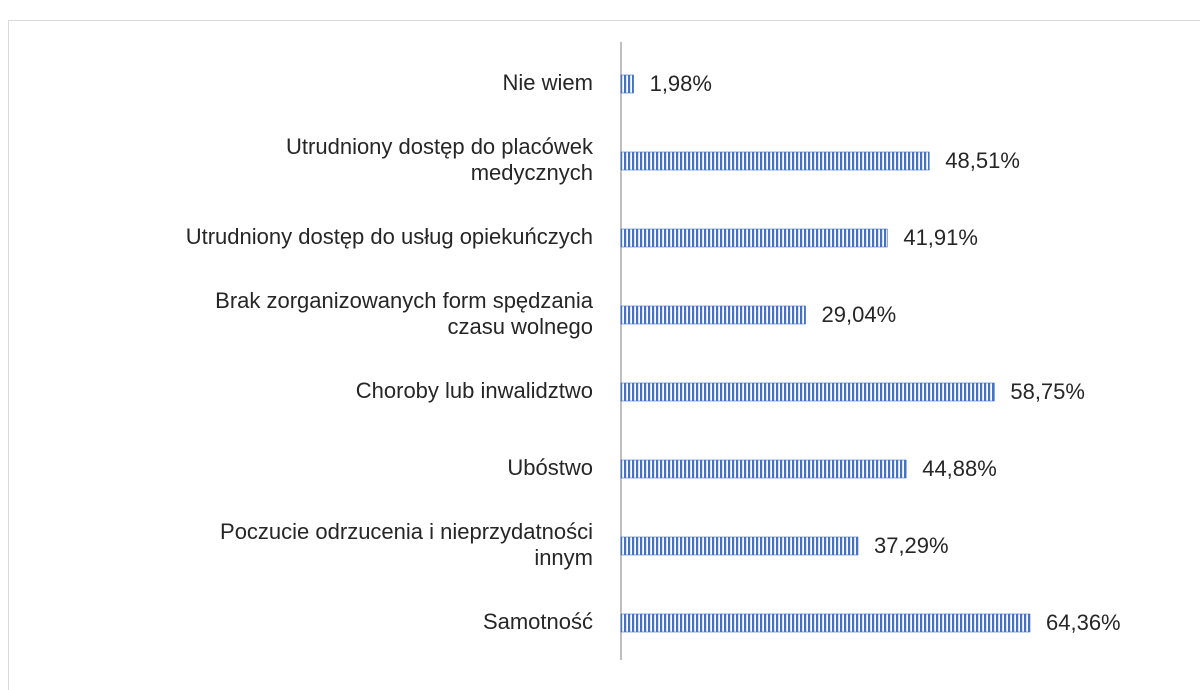  What do you see at coordinates (389, 236) in the screenshot?
I see `category-label: Utrudniony dostęp do usług opiekuńczych` at bounding box center [389, 236].